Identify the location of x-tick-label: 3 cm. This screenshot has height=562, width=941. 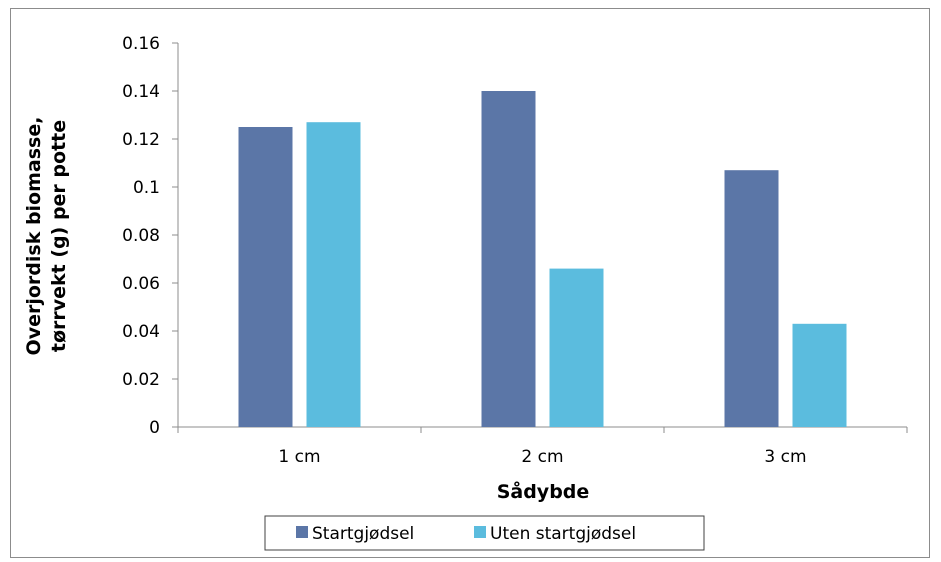
(785, 457).